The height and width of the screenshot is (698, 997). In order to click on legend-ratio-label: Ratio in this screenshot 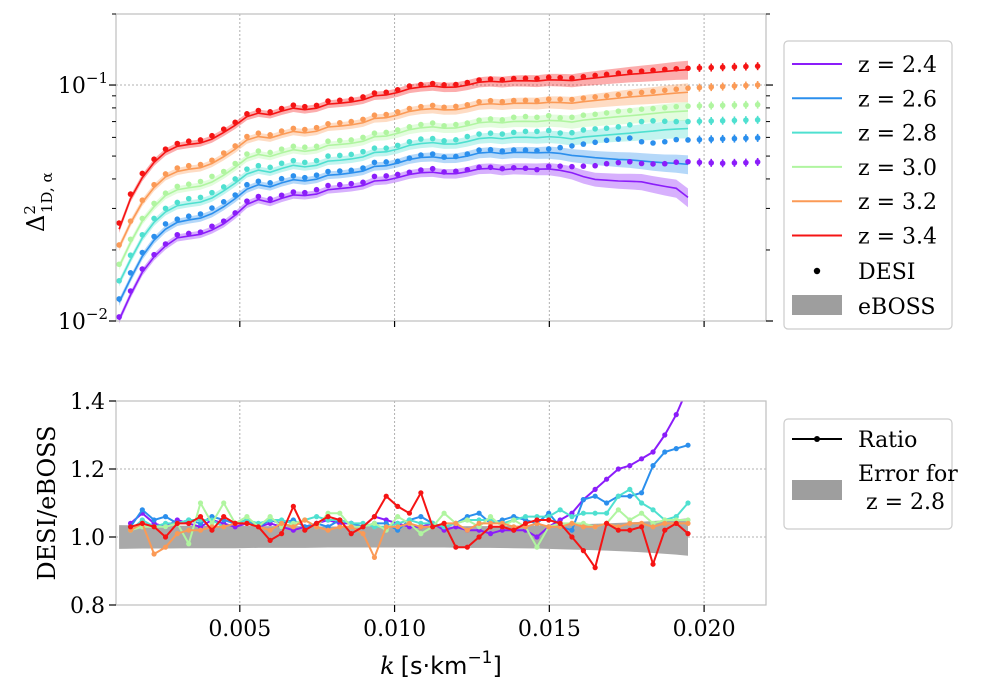, I will do `click(887, 440)`.